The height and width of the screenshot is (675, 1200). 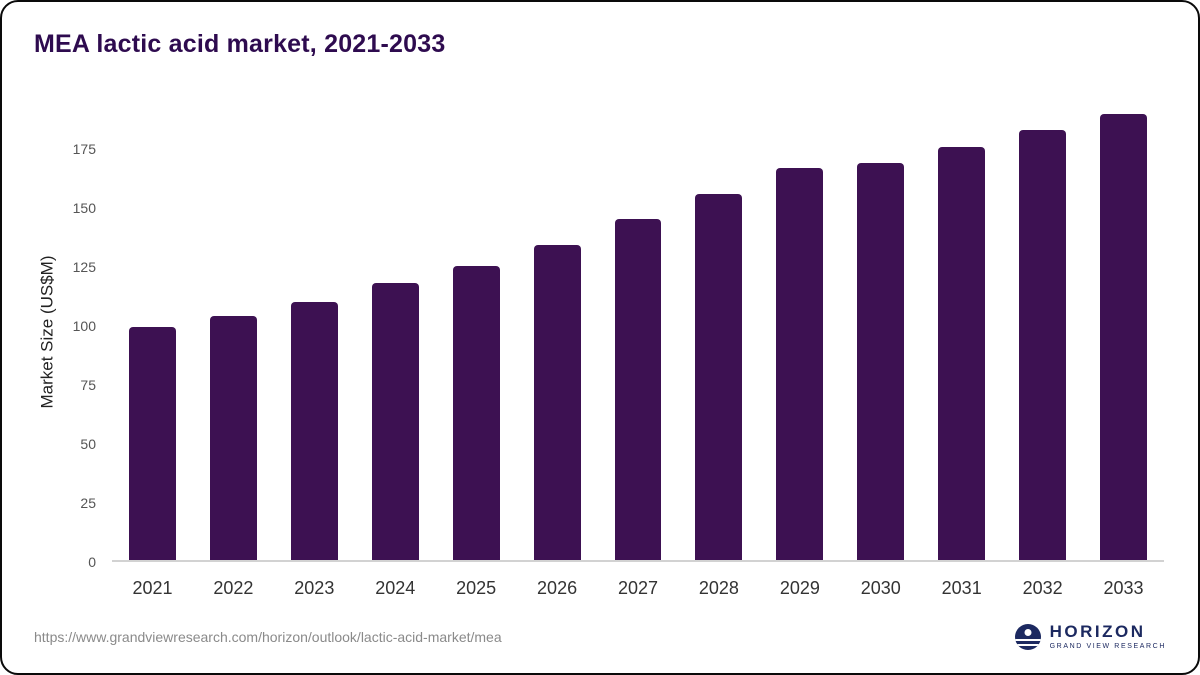 I want to click on bar-2026, so click(x=557, y=402).